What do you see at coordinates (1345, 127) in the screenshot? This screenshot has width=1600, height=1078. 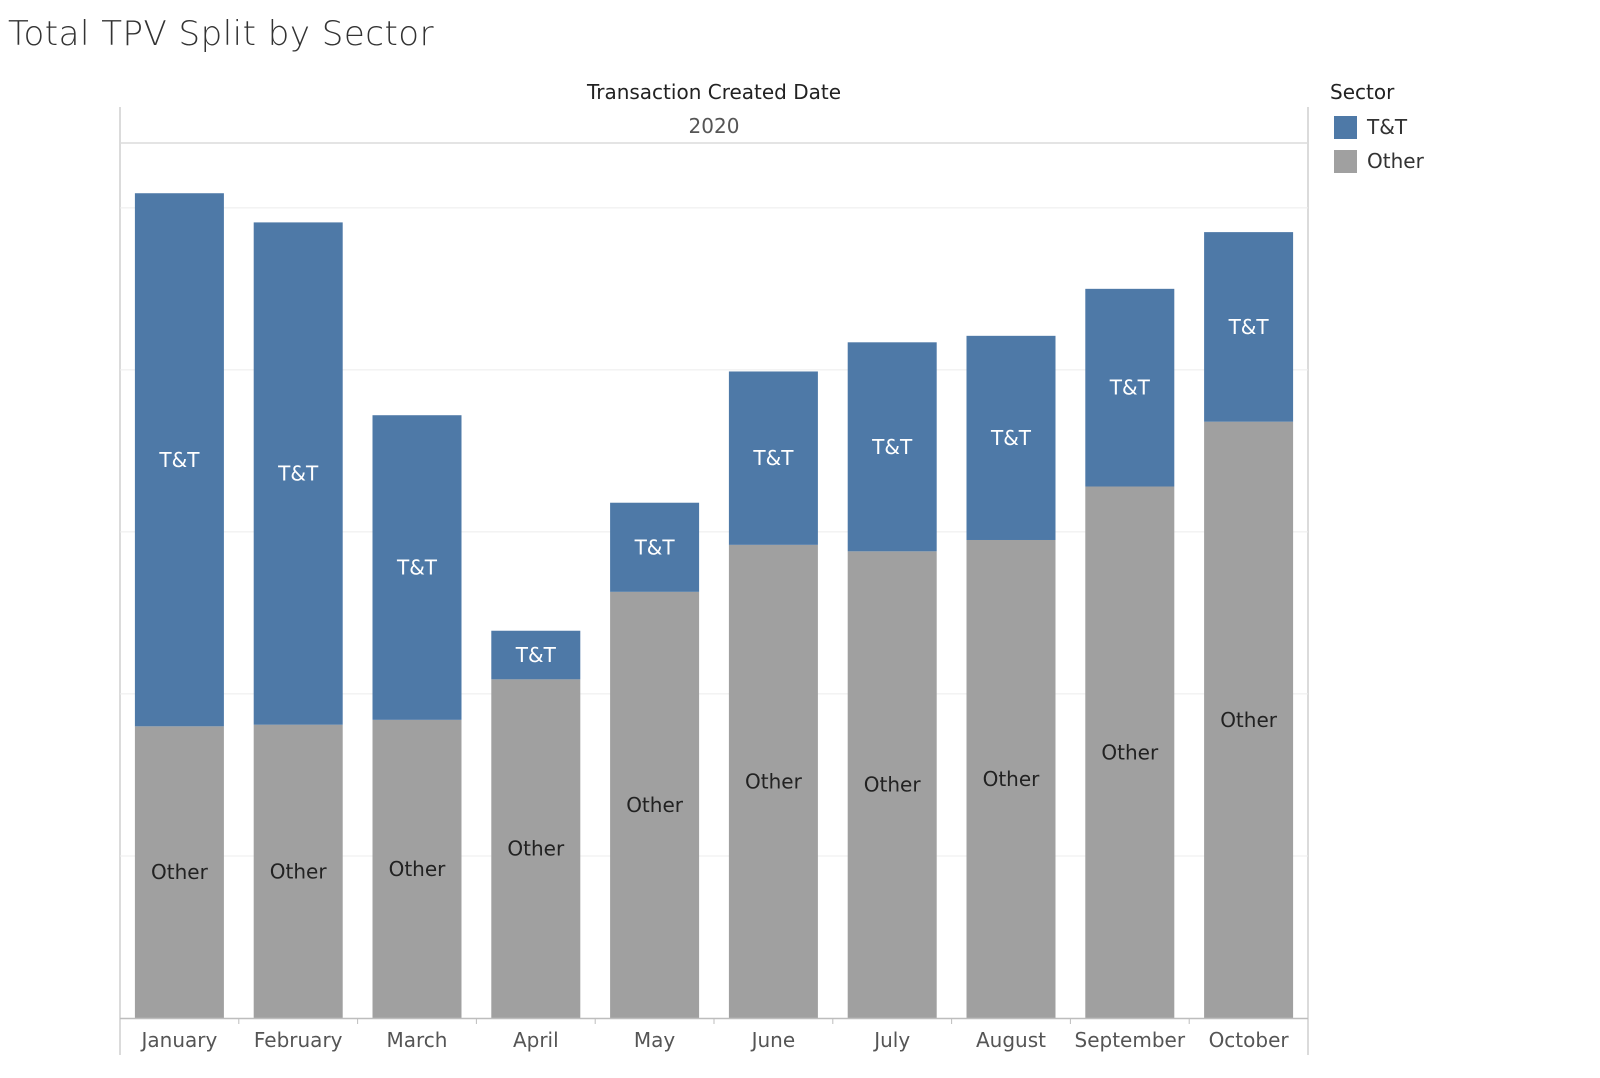 I see `legend-swatch-tt` at bounding box center [1345, 127].